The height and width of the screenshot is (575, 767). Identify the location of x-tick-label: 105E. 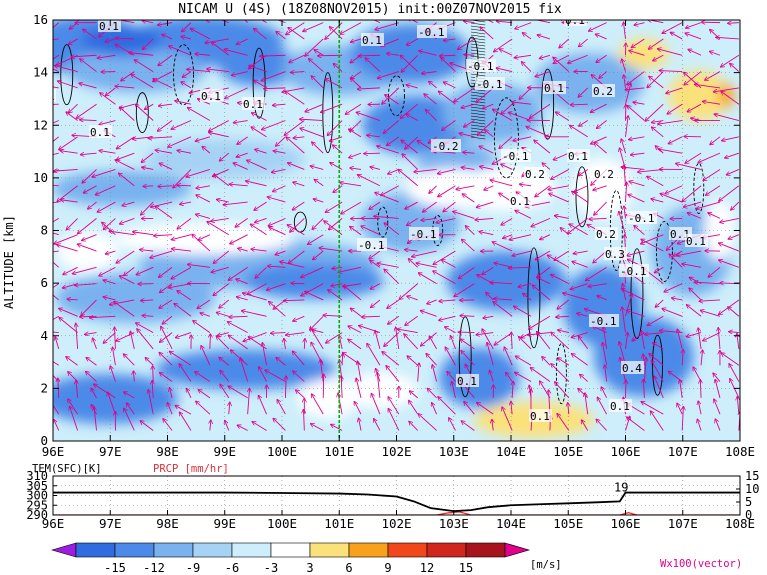
(568, 451).